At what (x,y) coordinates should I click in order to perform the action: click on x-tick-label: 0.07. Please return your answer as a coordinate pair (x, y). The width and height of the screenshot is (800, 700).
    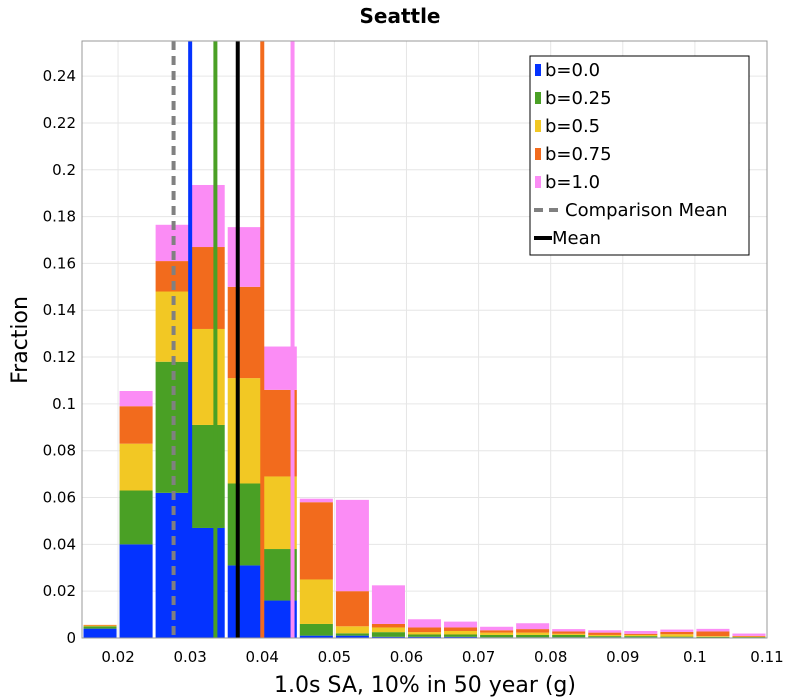
    Looking at the image, I should click on (478, 657).